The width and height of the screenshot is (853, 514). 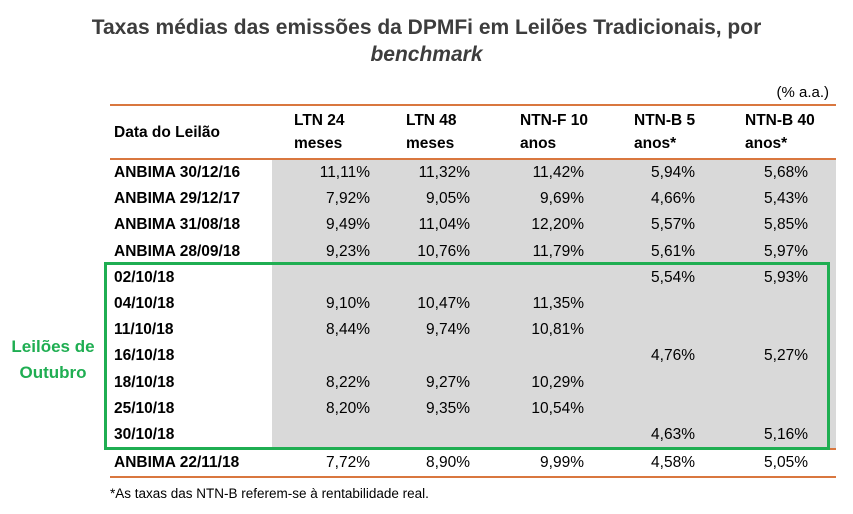 I want to click on table-cell-value: 9,05%, so click(x=441, y=199).